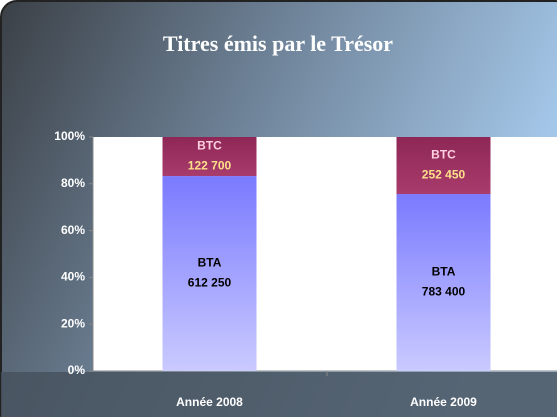  What do you see at coordinates (69, 136) in the screenshot?
I see `y-tick-label: 100%` at bounding box center [69, 136].